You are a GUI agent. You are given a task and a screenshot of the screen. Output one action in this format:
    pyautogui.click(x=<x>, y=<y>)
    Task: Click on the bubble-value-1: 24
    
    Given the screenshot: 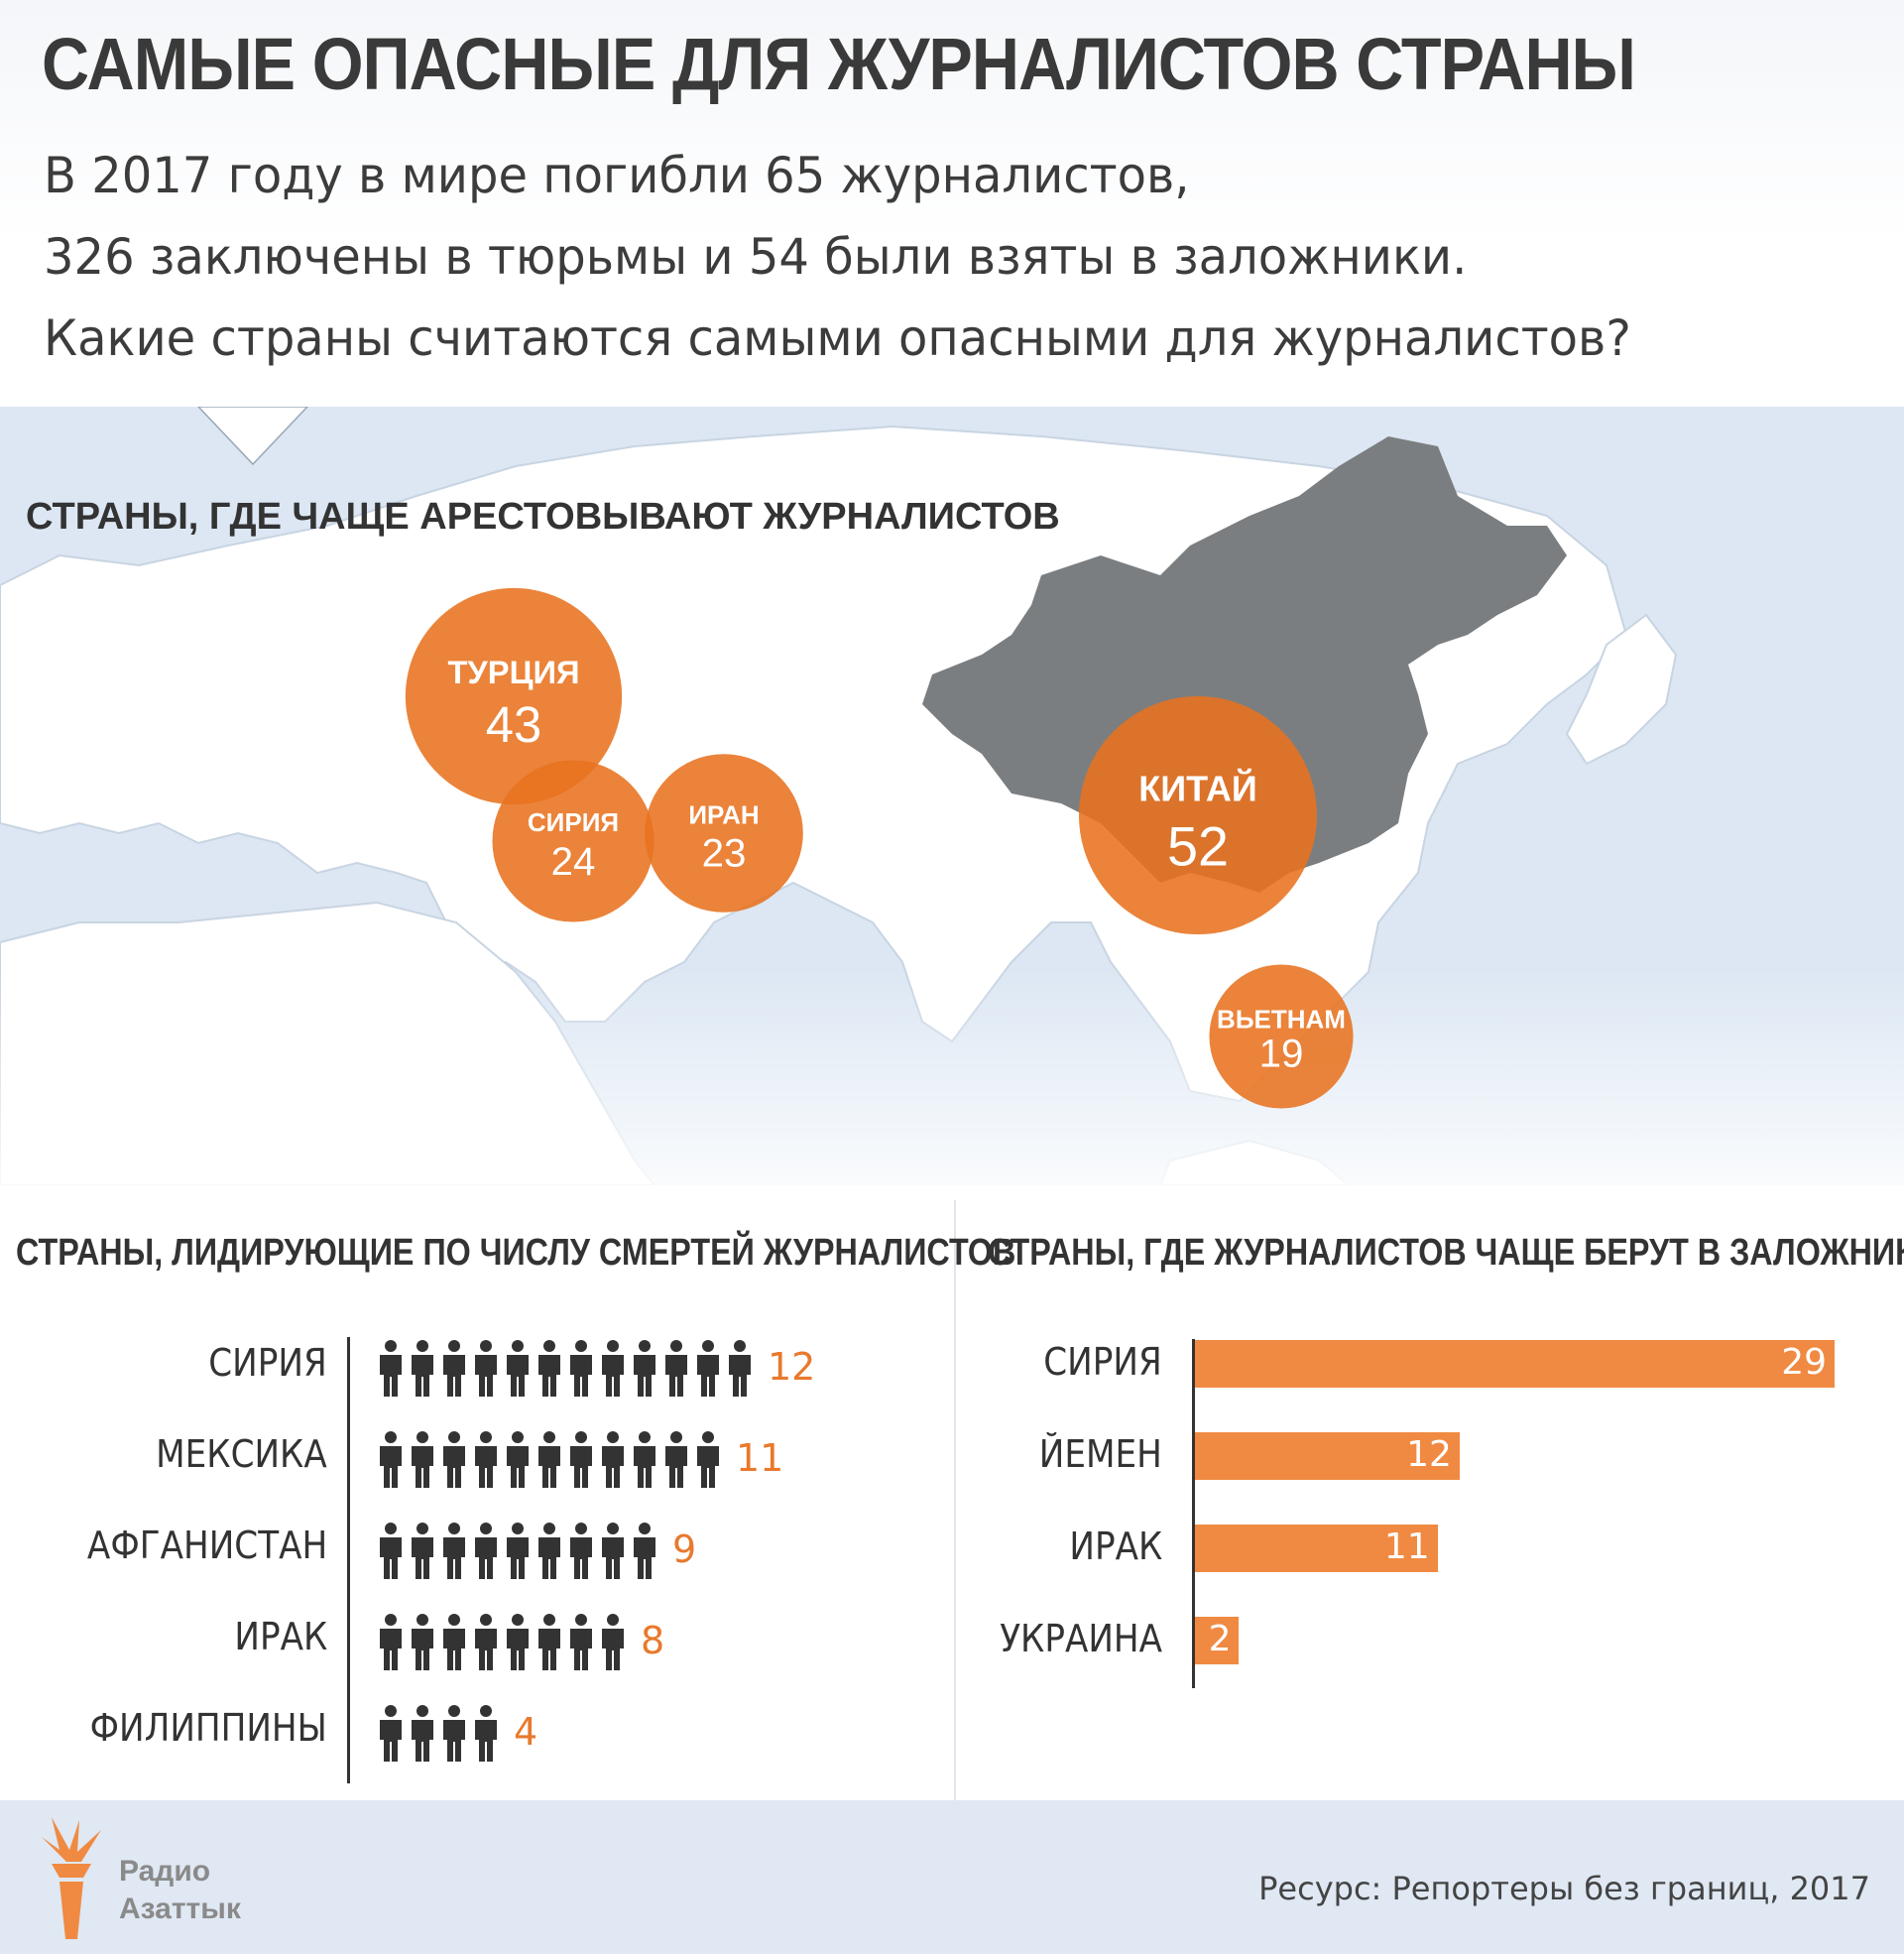 What is the action you would take?
    pyautogui.click(x=573, y=861)
    